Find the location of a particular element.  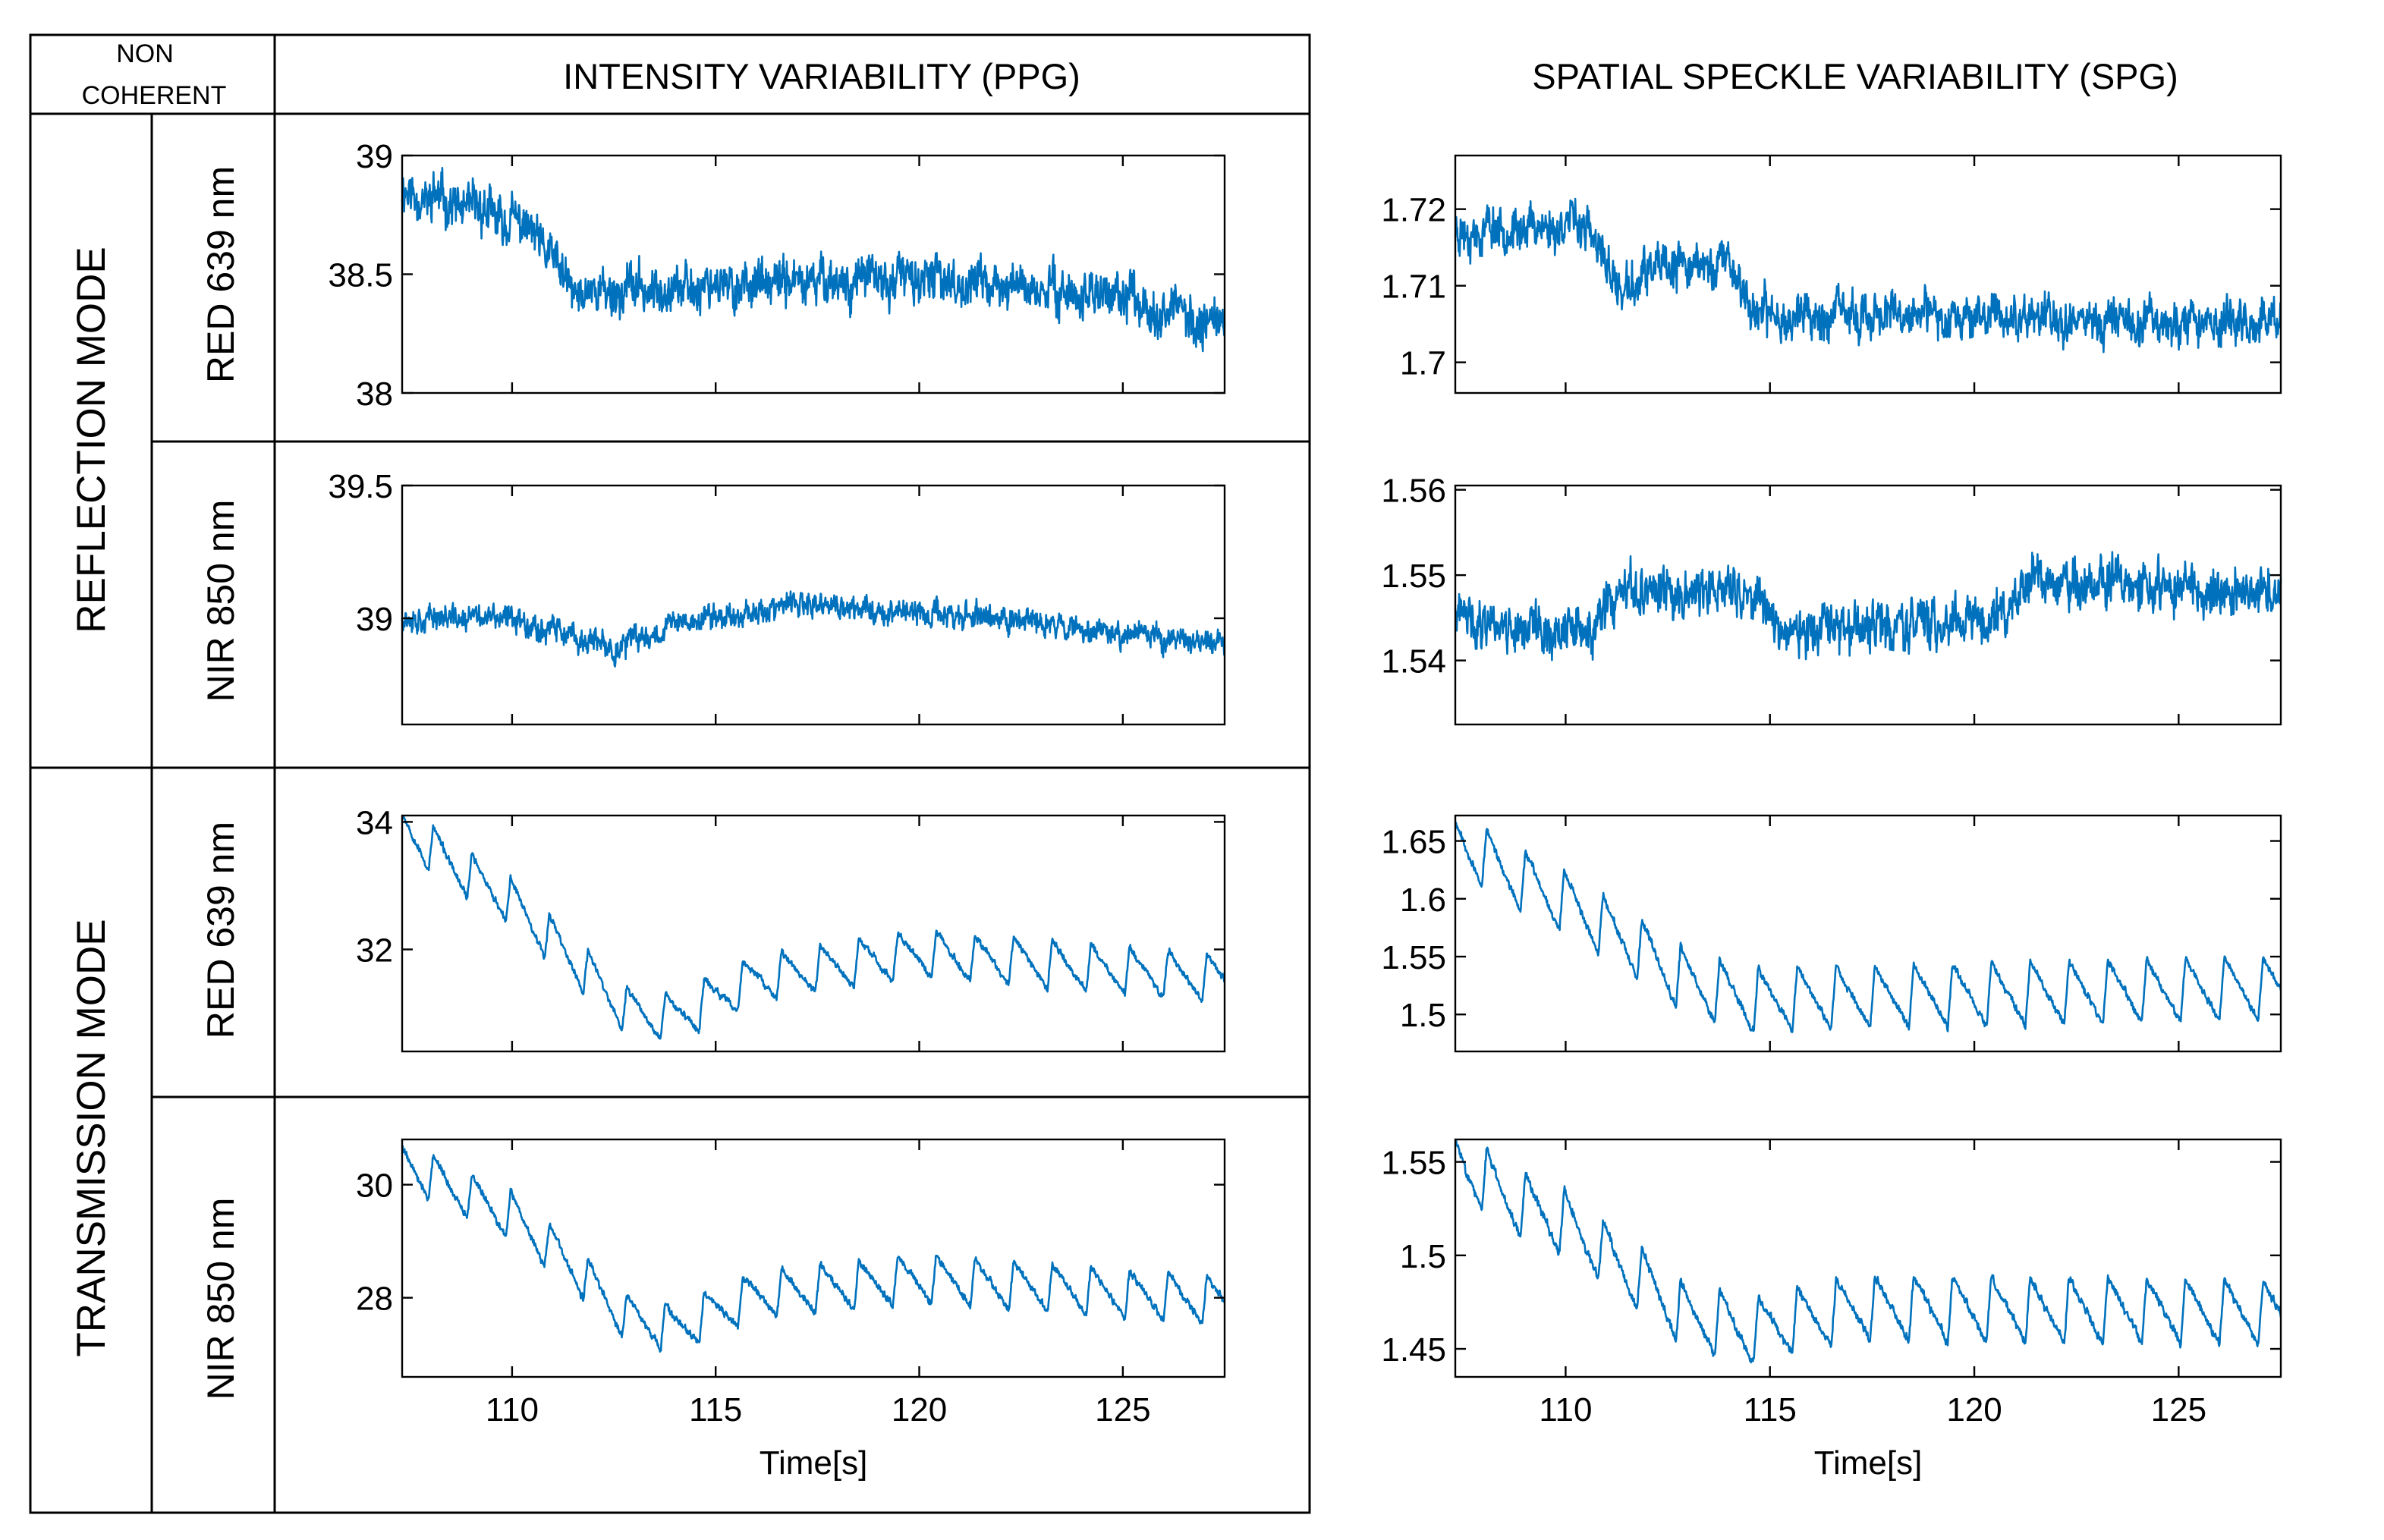

plot-area-reflection-nir-spg is located at coordinates (1868, 605).